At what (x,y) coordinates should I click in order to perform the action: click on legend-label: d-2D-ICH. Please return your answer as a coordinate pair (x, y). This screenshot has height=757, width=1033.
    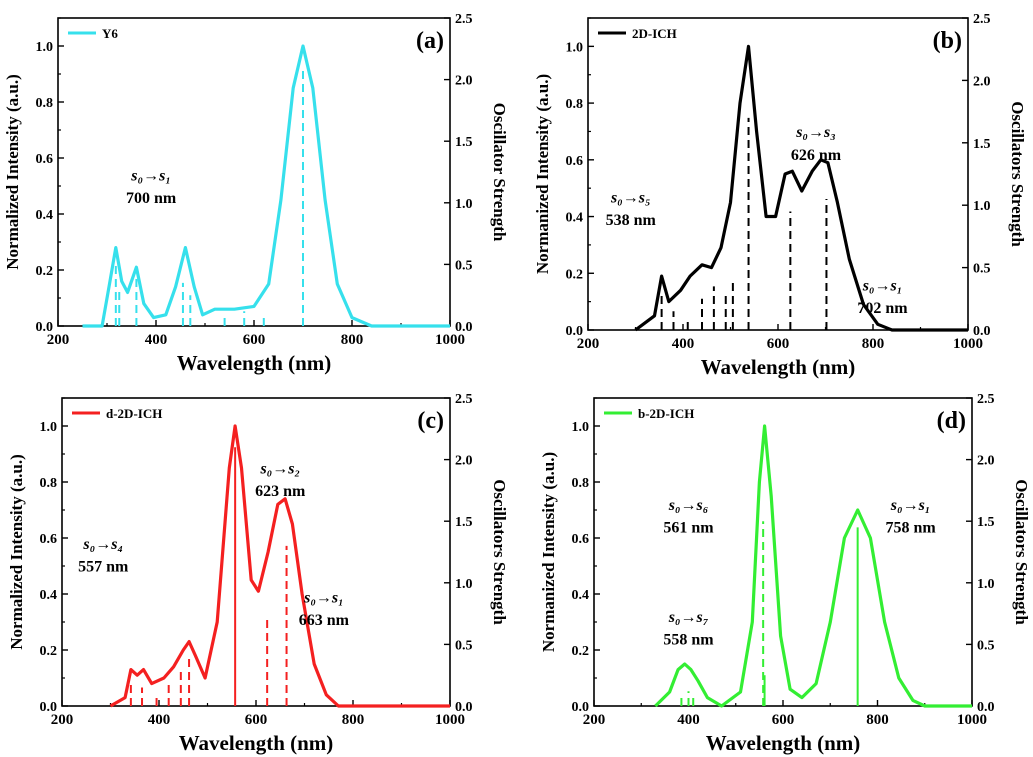
    Looking at the image, I should click on (134, 413).